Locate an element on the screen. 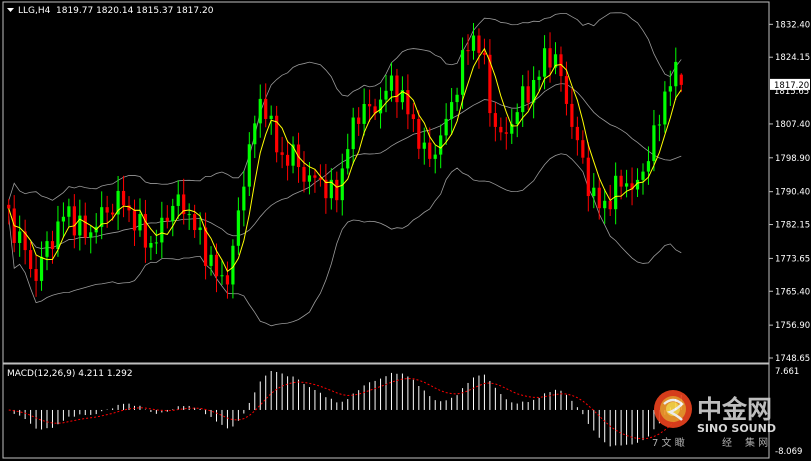 This screenshot has width=811, height=461. macd-signal-line is located at coordinates (345, 409).